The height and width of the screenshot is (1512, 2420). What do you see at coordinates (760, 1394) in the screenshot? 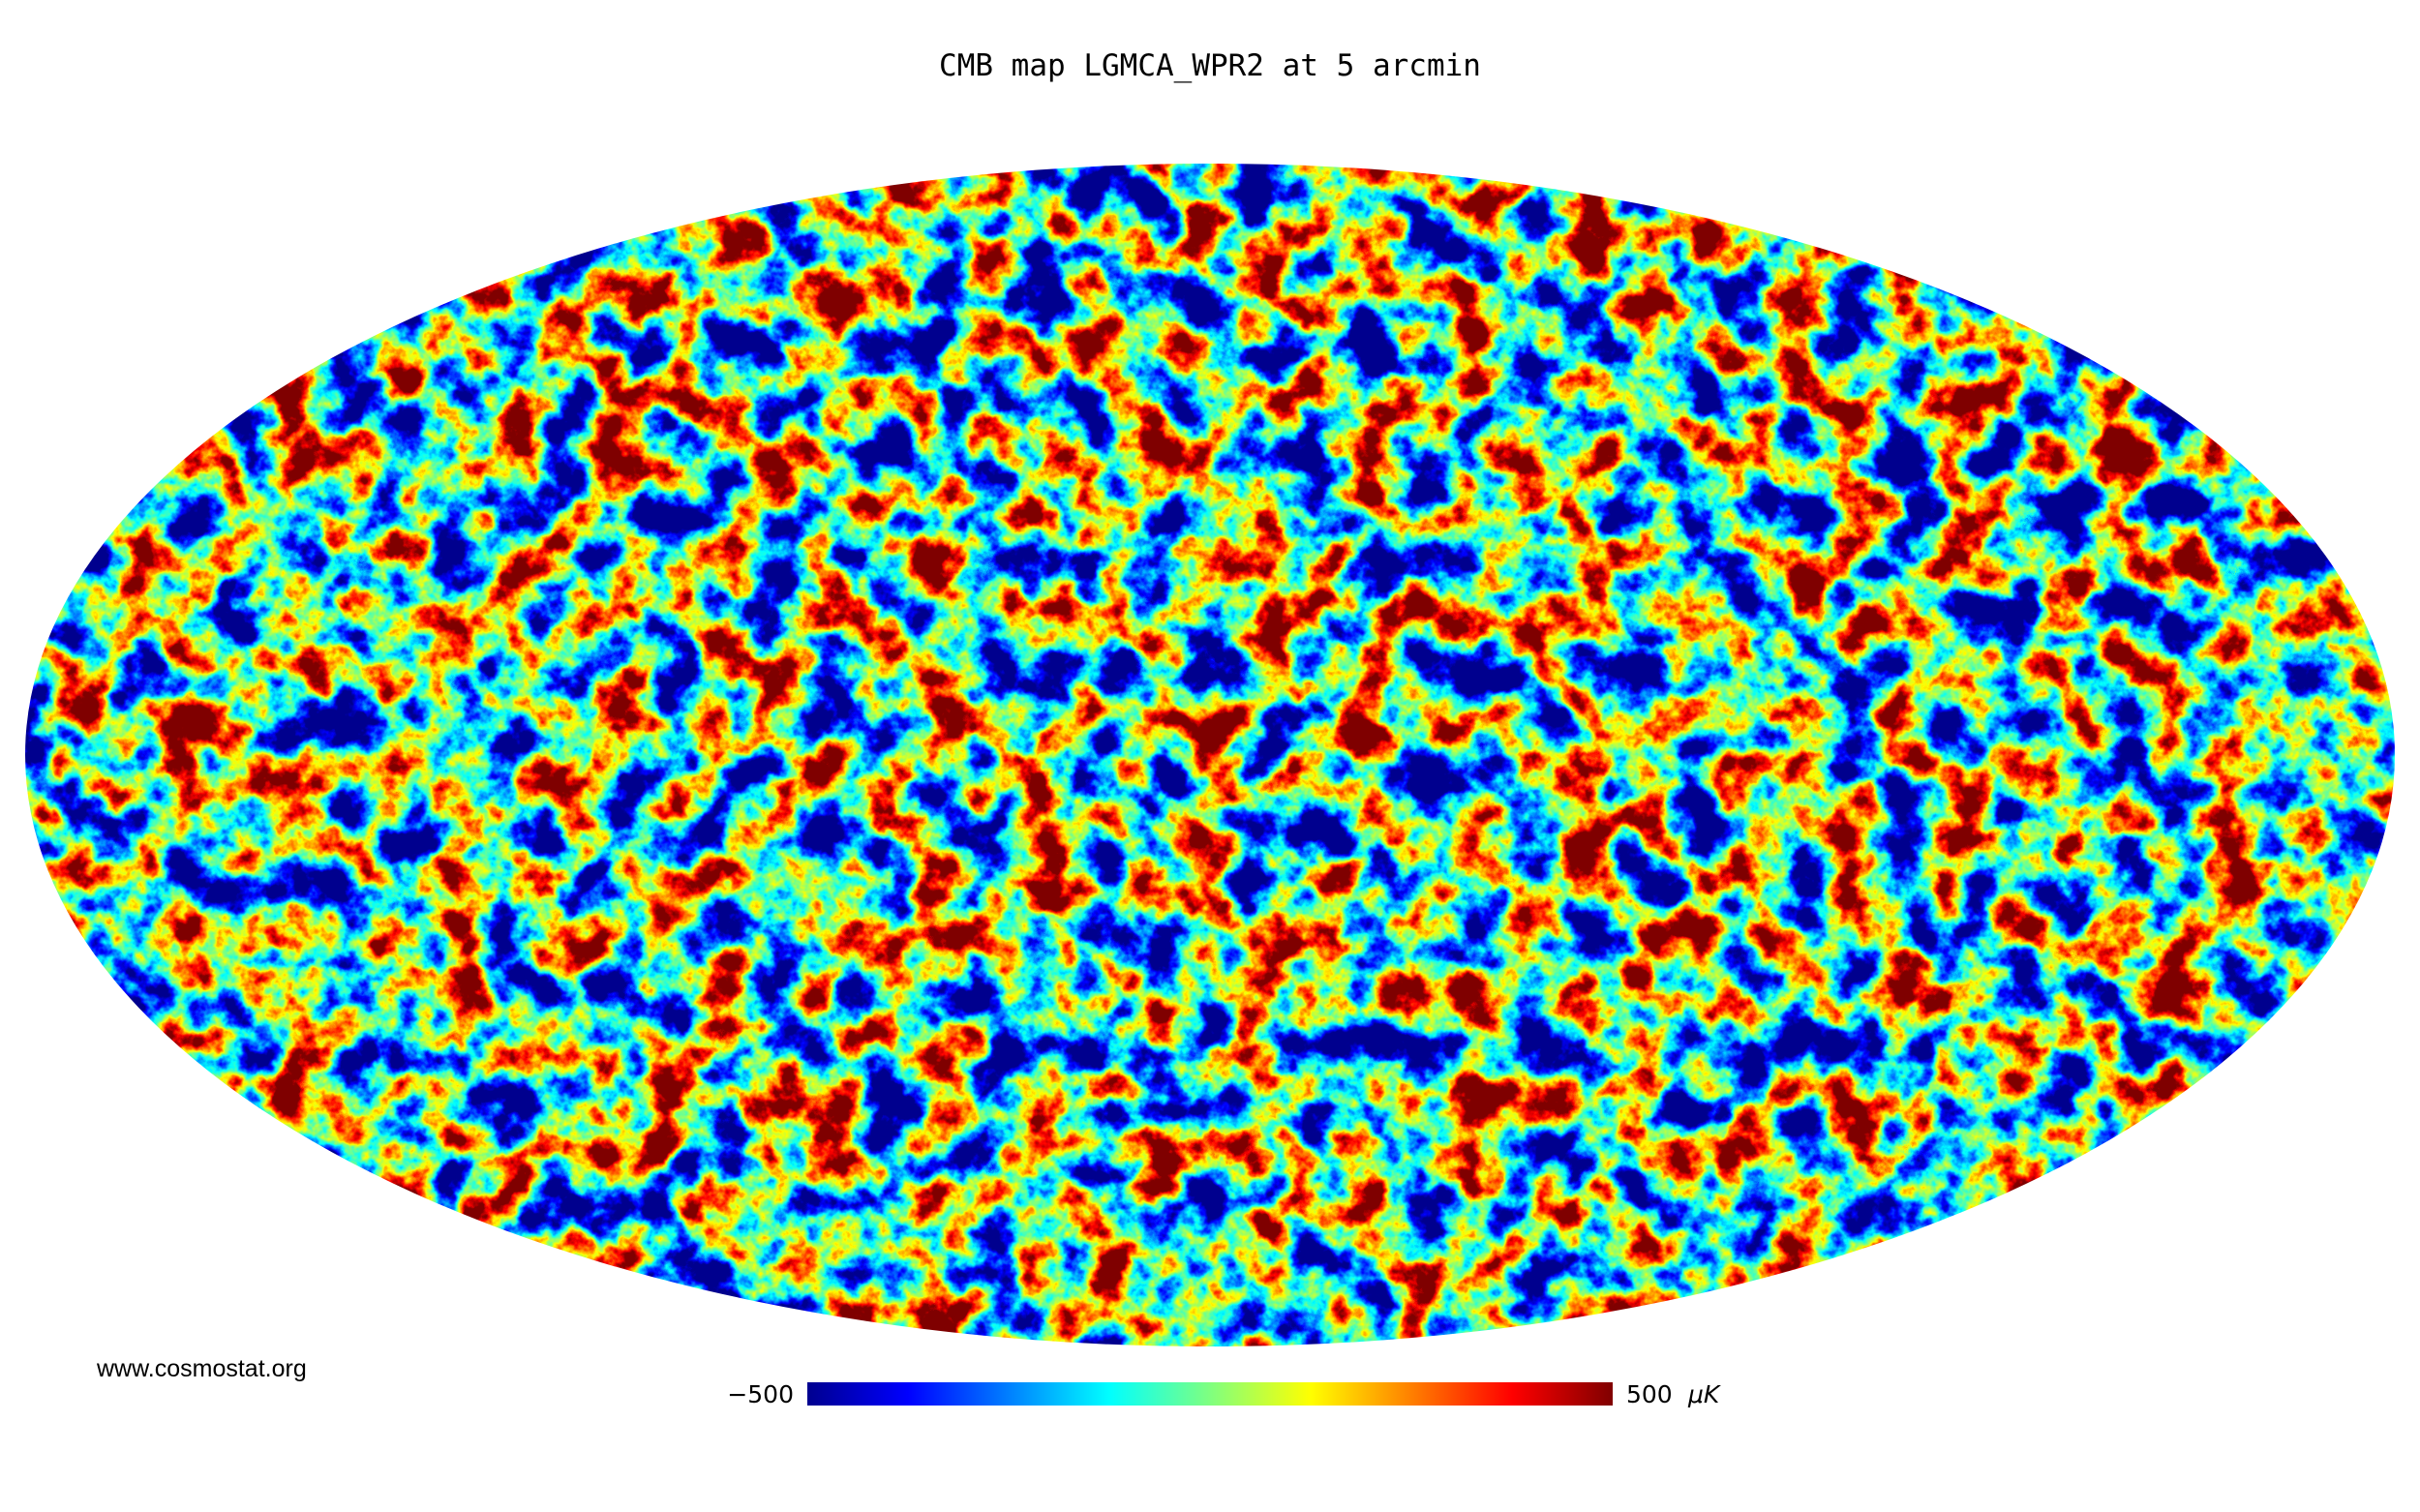
I see `colorbar-min-label: −500` at bounding box center [760, 1394].